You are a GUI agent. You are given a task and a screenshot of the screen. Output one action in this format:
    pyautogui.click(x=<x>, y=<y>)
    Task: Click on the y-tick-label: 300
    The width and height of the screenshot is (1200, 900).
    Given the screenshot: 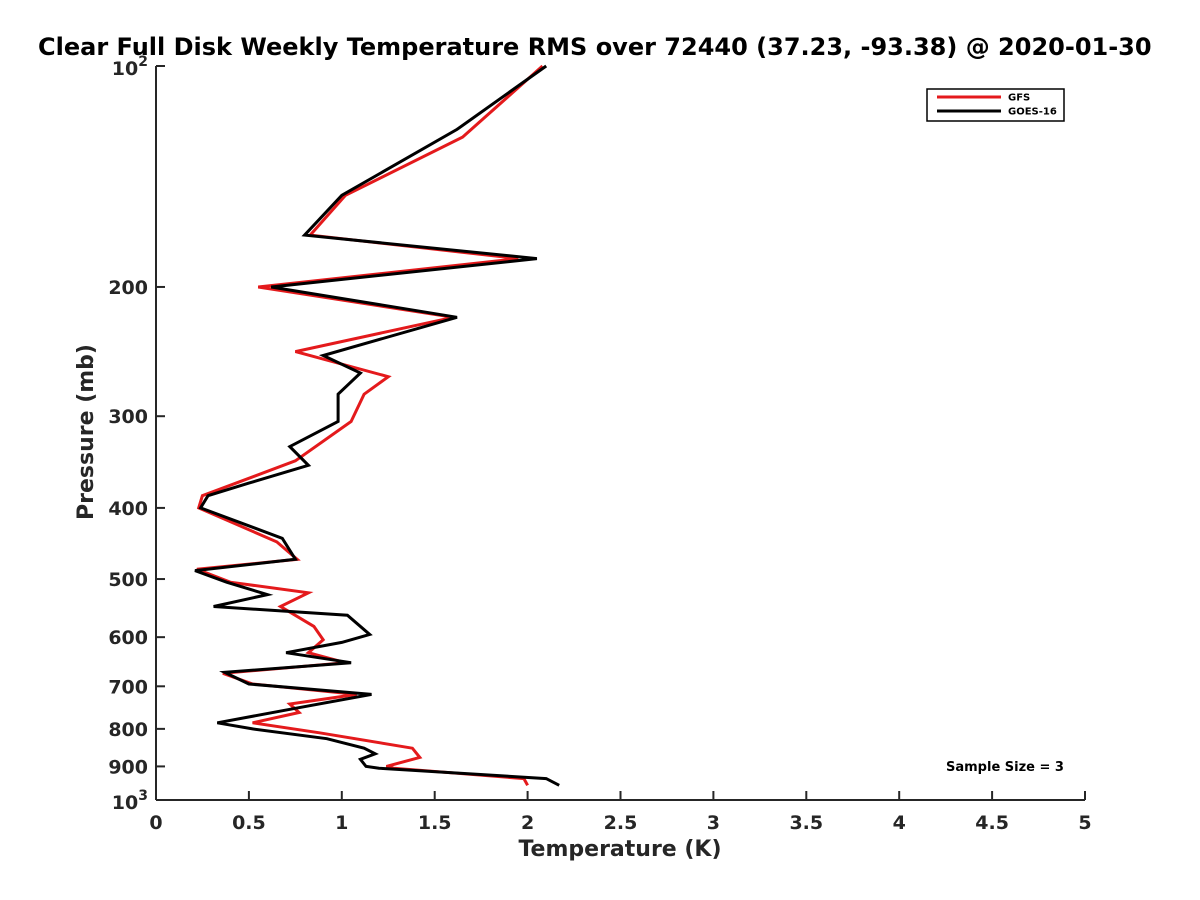 What is the action you would take?
    pyautogui.click(x=128, y=417)
    